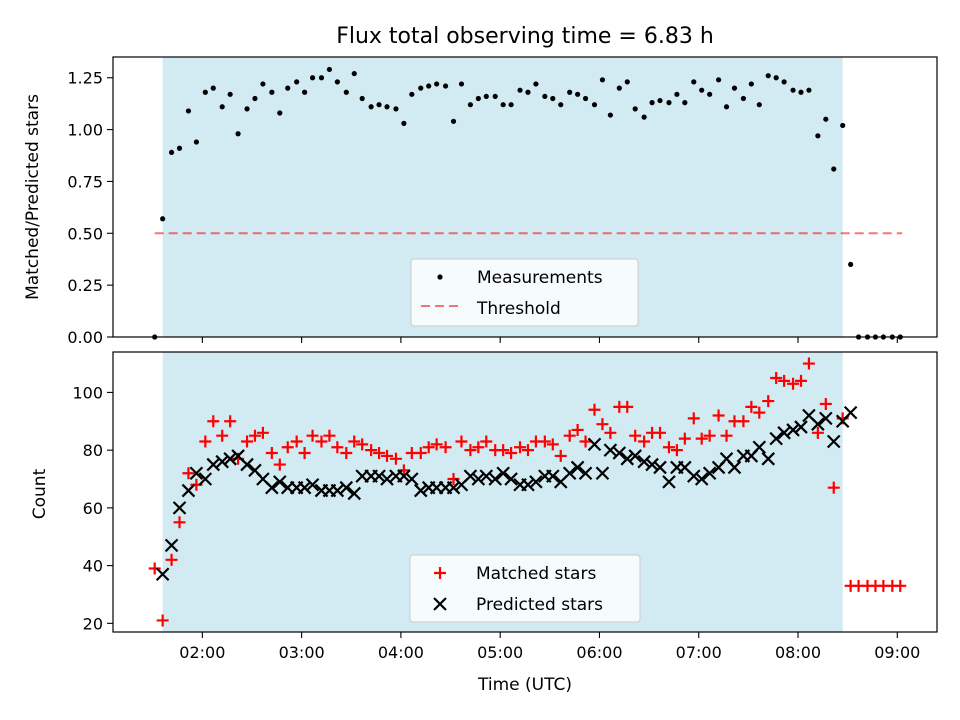  Describe the element at coordinates (85, 285) in the screenshot. I see `y-tick-label: 0.25` at that location.